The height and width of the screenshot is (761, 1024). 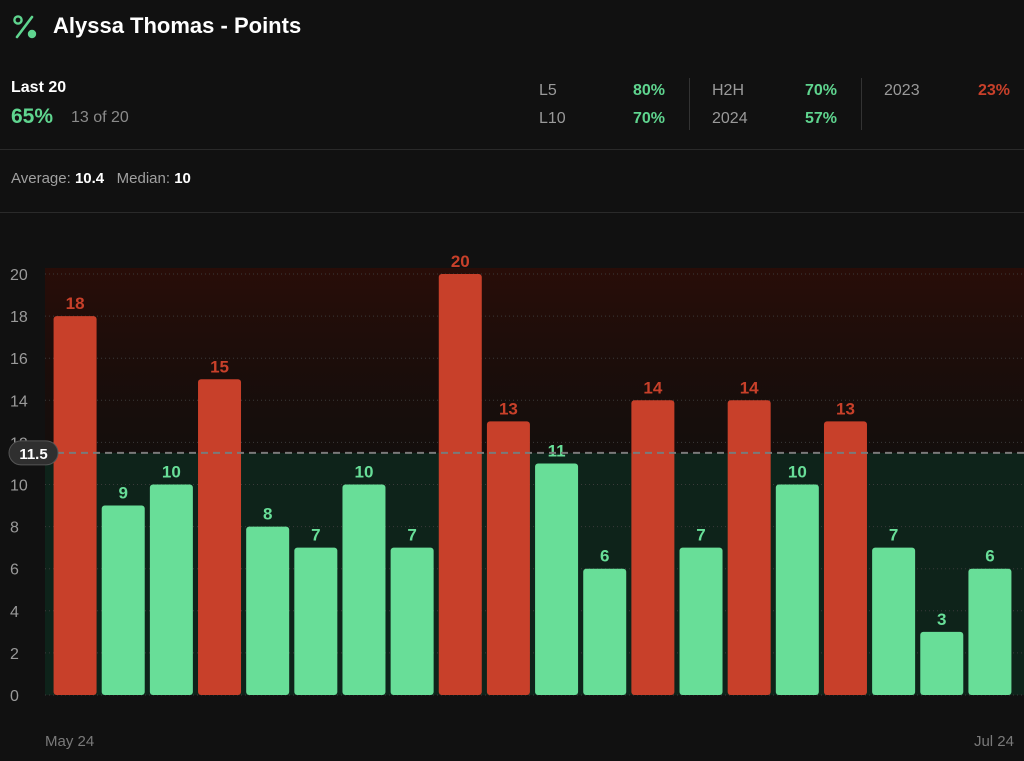 What do you see at coordinates (557, 450) in the screenshot?
I see `bar-value-label: 11` at bounding box center [557, 450].